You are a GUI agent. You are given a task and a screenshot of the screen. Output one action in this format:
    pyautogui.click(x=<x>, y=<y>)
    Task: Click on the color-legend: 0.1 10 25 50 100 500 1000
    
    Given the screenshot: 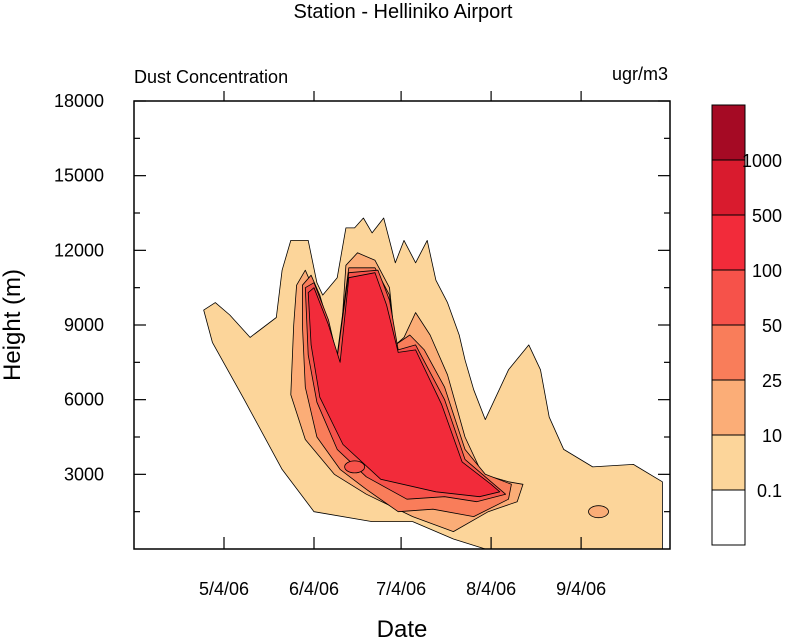 What is the action you would take?
    pyautogui.click(x=746, y=325)
    